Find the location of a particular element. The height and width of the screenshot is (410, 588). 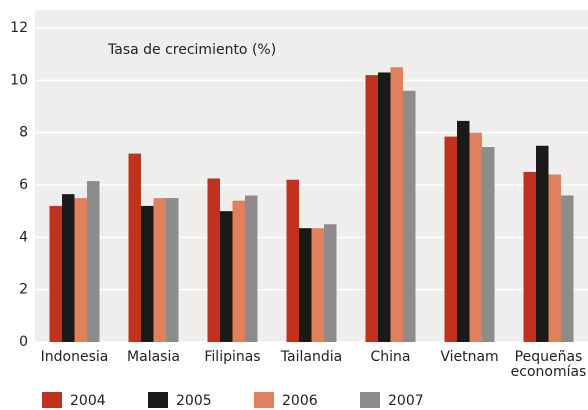

legend-label: 2005 is located at coordinates (194, 401).